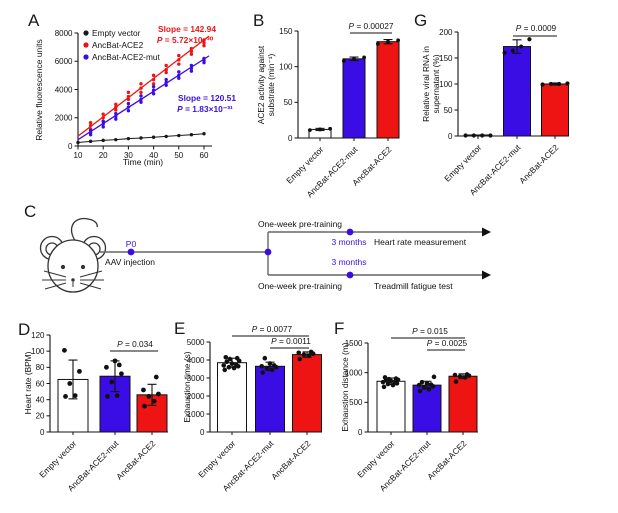  Describe the element at coordinates (178, 155) in the screenshot. I see `x-tick-label: 50` at that location.